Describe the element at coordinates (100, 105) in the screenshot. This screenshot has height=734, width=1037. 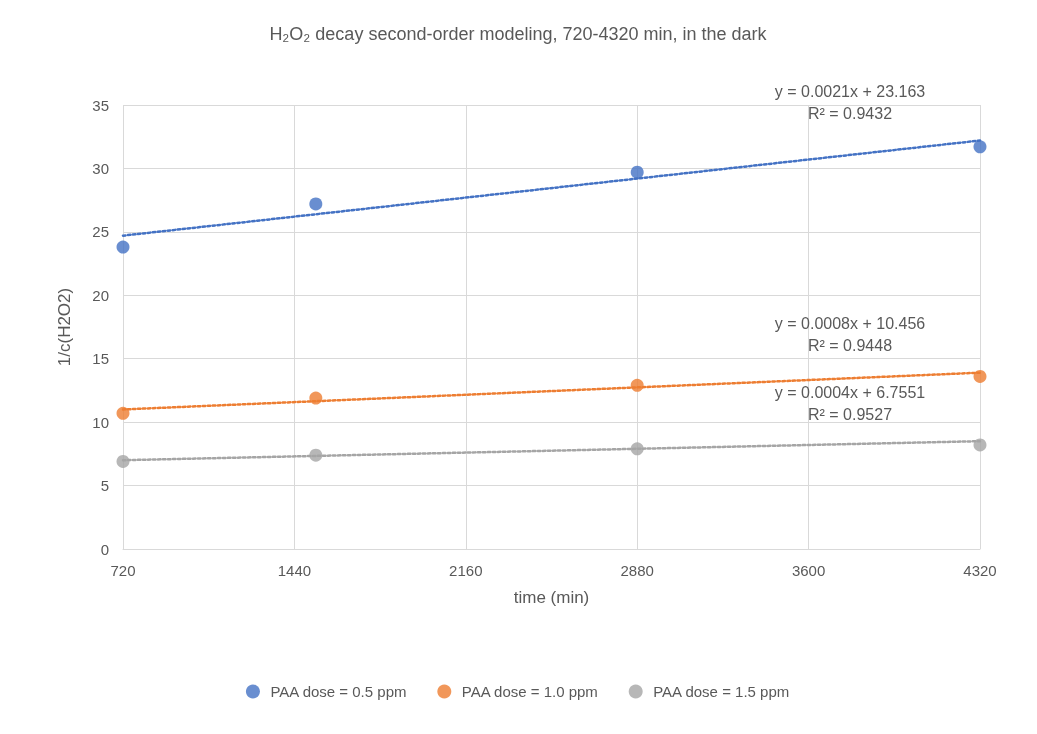
I see `y-tick-label: 35` at that location.